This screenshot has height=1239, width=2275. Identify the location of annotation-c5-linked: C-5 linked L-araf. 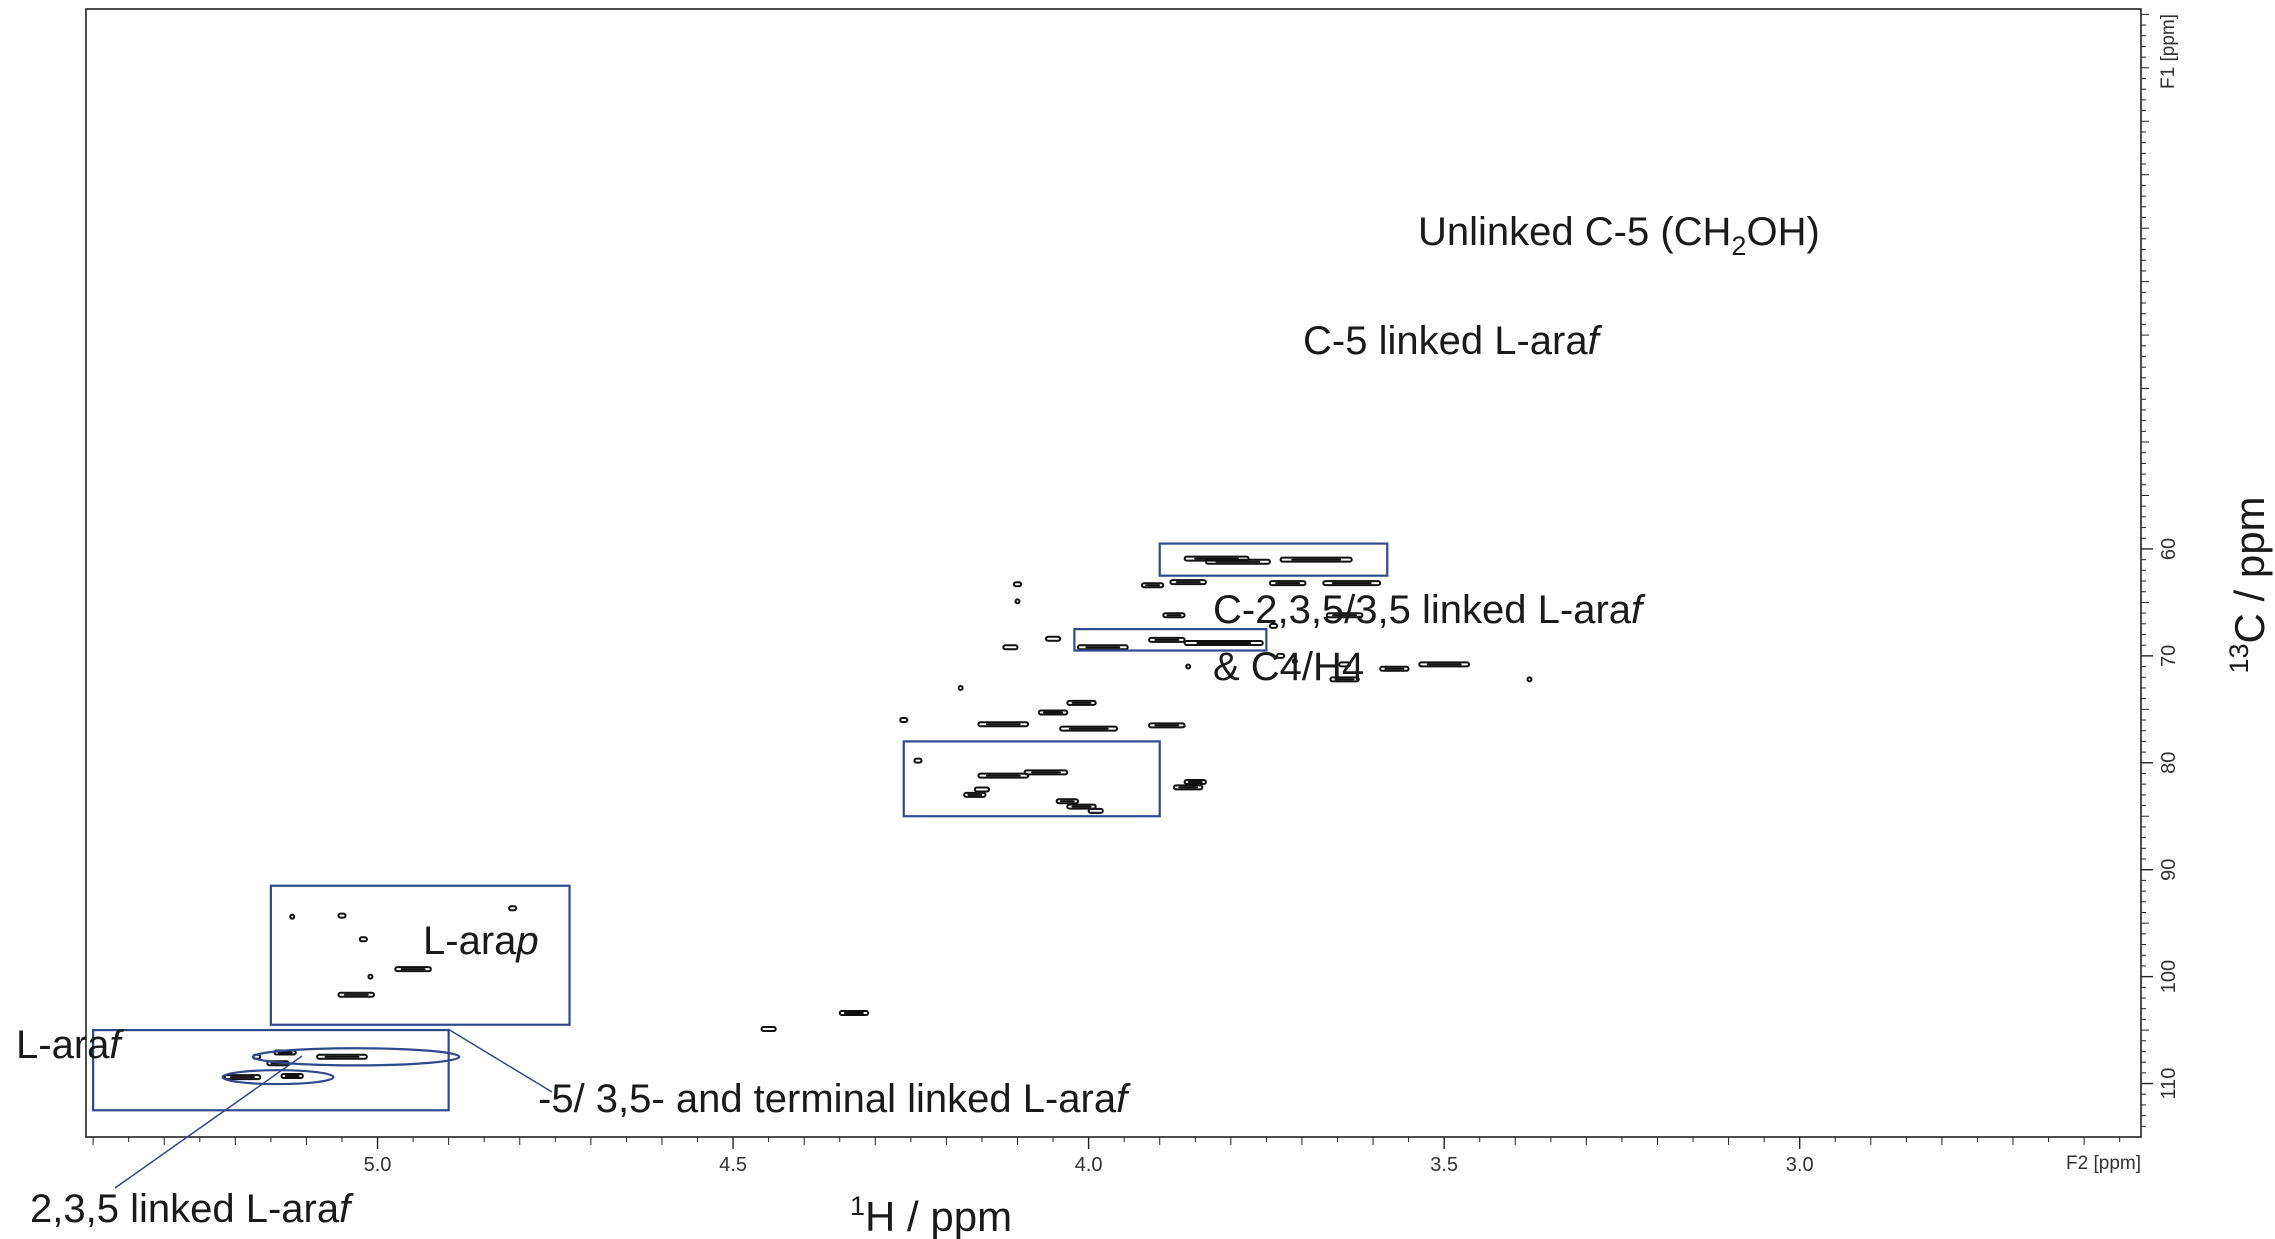
(1453, 341).